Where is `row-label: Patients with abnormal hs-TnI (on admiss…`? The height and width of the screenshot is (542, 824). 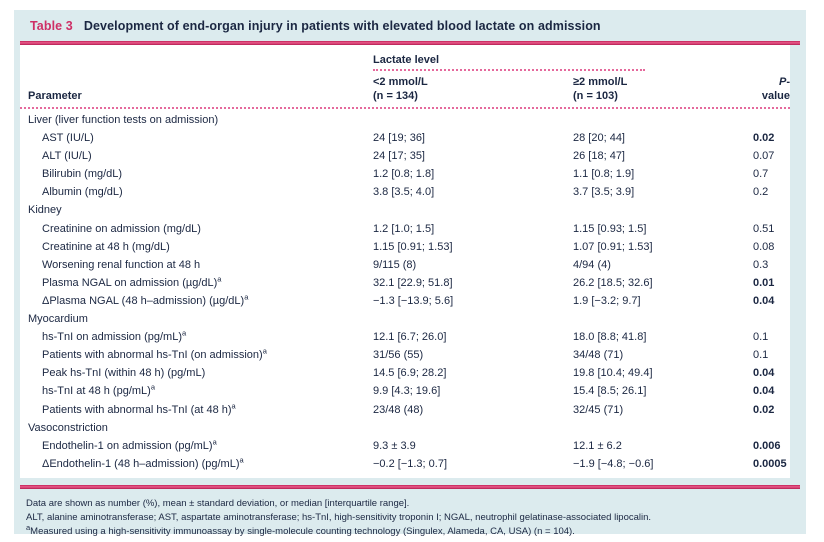
row-label: Patients with abnormal hs-TnI (on admiss… is located at coordinates (152, 355).